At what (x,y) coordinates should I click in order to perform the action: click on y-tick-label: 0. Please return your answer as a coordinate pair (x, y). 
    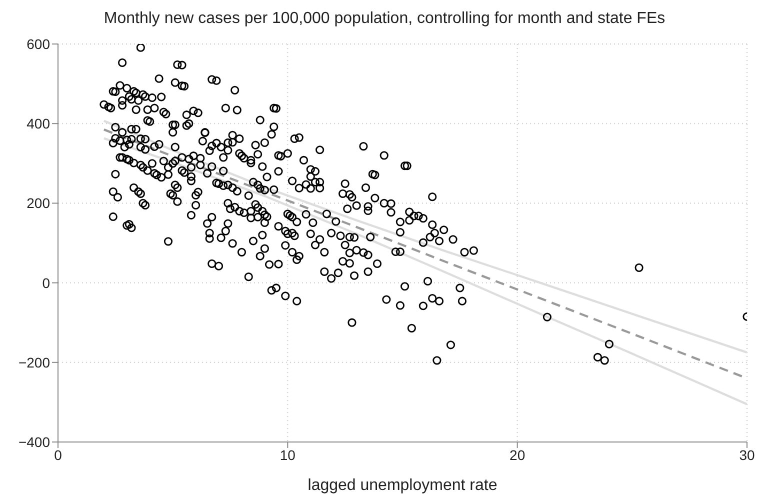
    Looking at the image, I should click on (46, 282).